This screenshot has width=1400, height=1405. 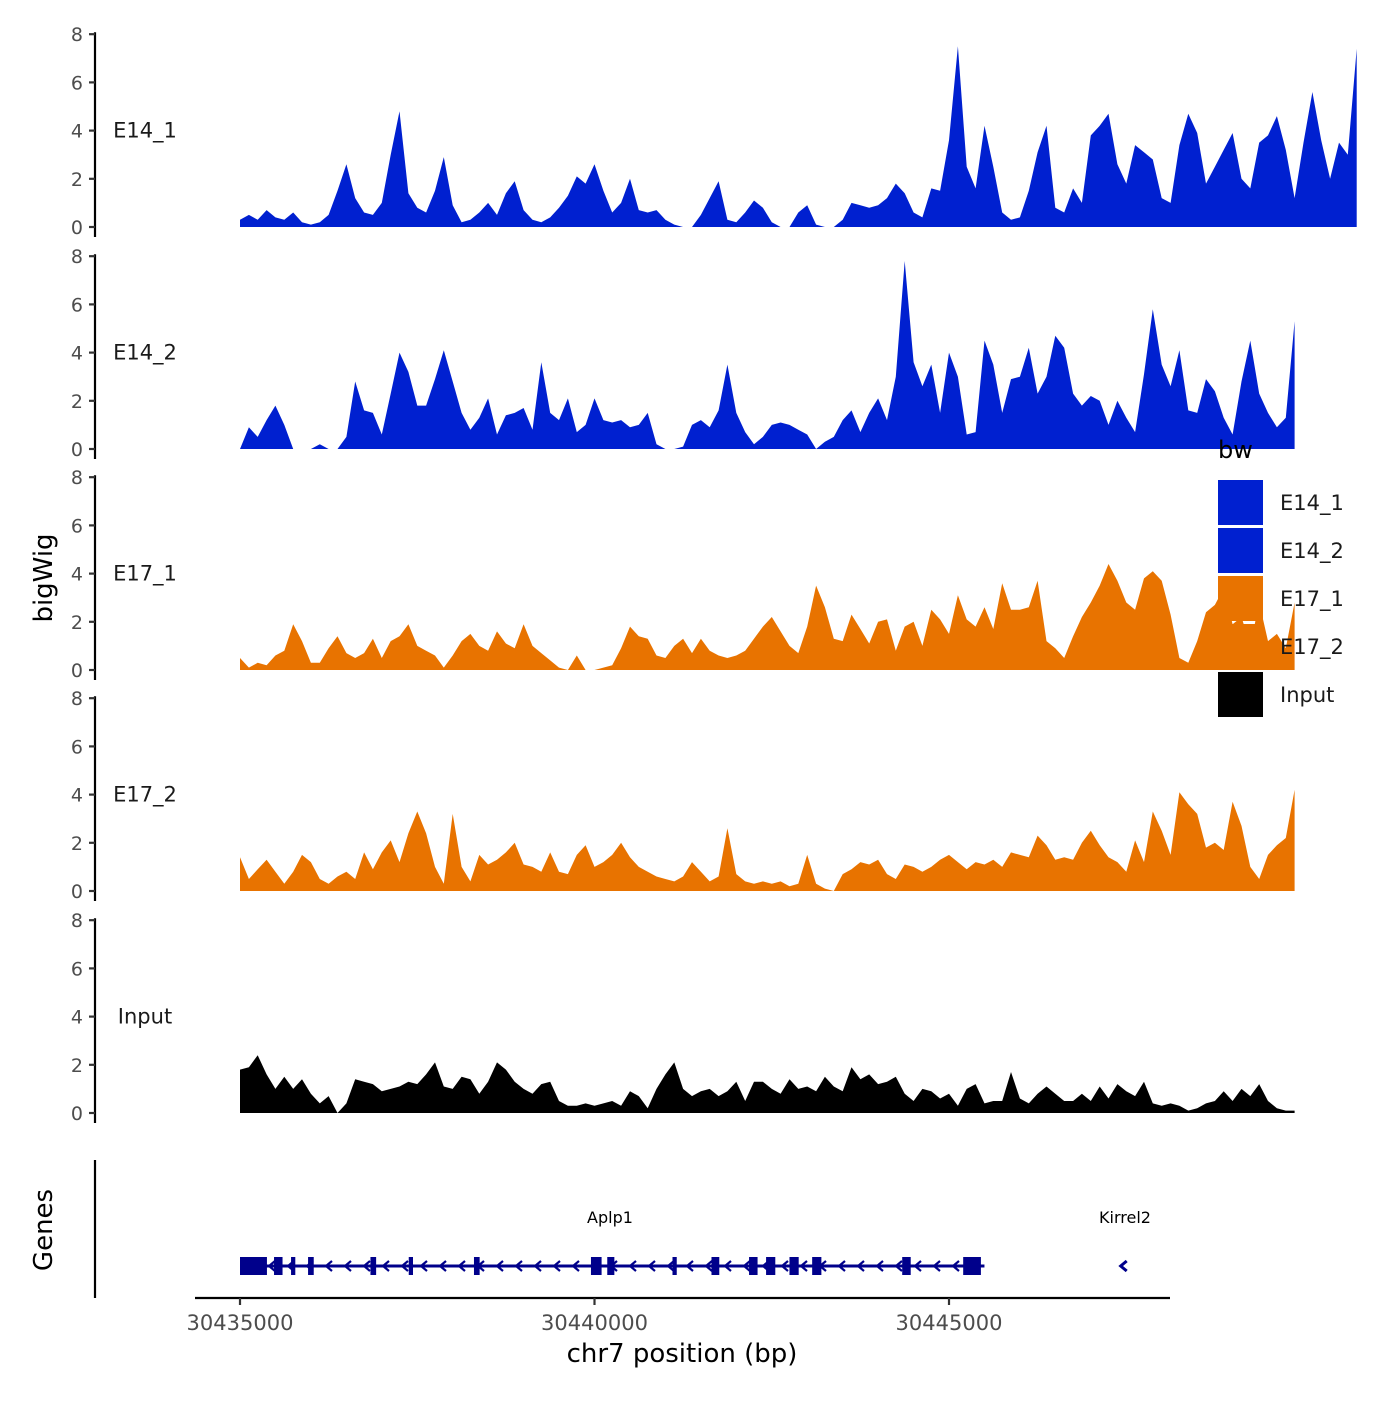 What do you see at coordinates (612, 1241) in the screenshot?
I see `gene-Aplp1: Aplp1` at bounding box center [612, 1241].